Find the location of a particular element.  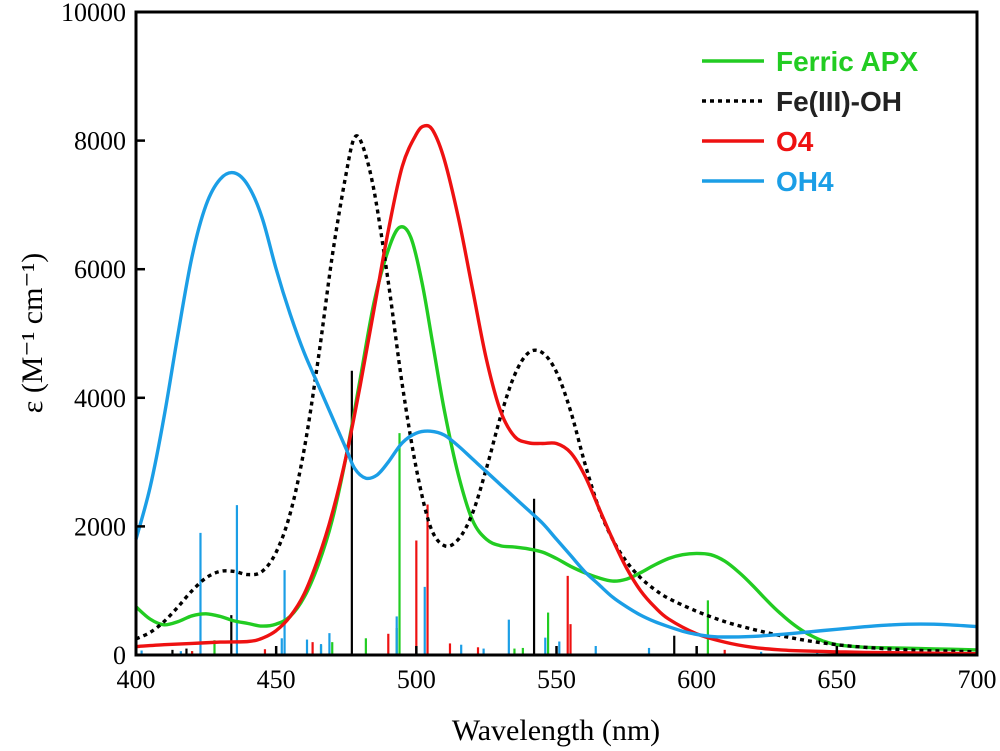

y-tick-label-5: 10000 is located at coordinates (93, 13).